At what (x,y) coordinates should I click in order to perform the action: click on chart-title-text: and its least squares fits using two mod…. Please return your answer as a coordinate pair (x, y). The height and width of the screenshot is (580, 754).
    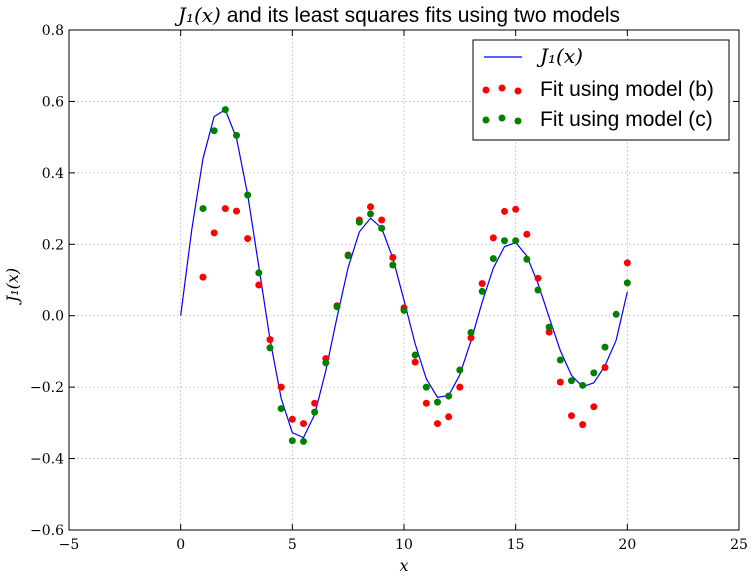
    Looking at the image, I should click on (420, 15).